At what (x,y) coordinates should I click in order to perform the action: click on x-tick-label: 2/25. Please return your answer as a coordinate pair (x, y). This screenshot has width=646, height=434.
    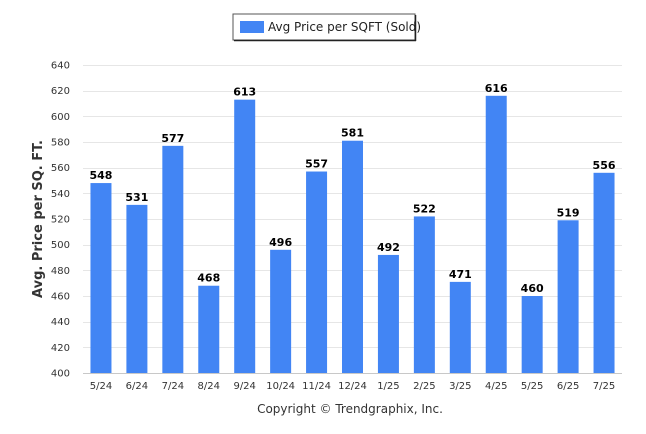
    Looking at the image, I should click on (424, 386).